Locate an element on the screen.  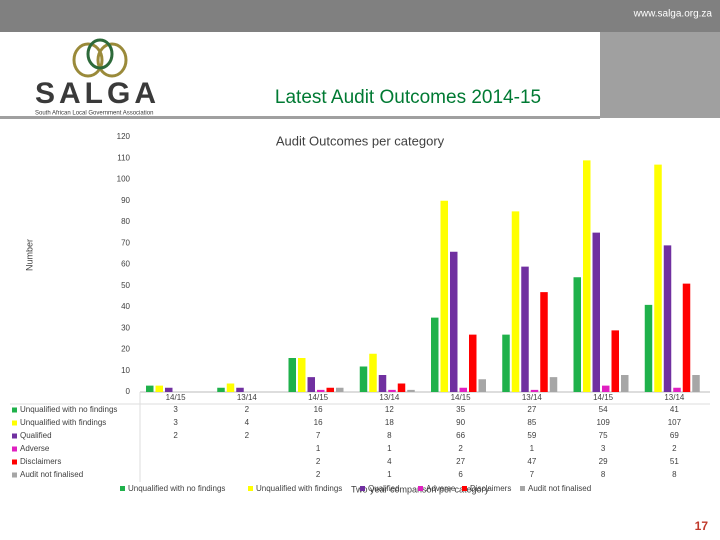
table-cell: 69 is located at coordinates (674, 435).